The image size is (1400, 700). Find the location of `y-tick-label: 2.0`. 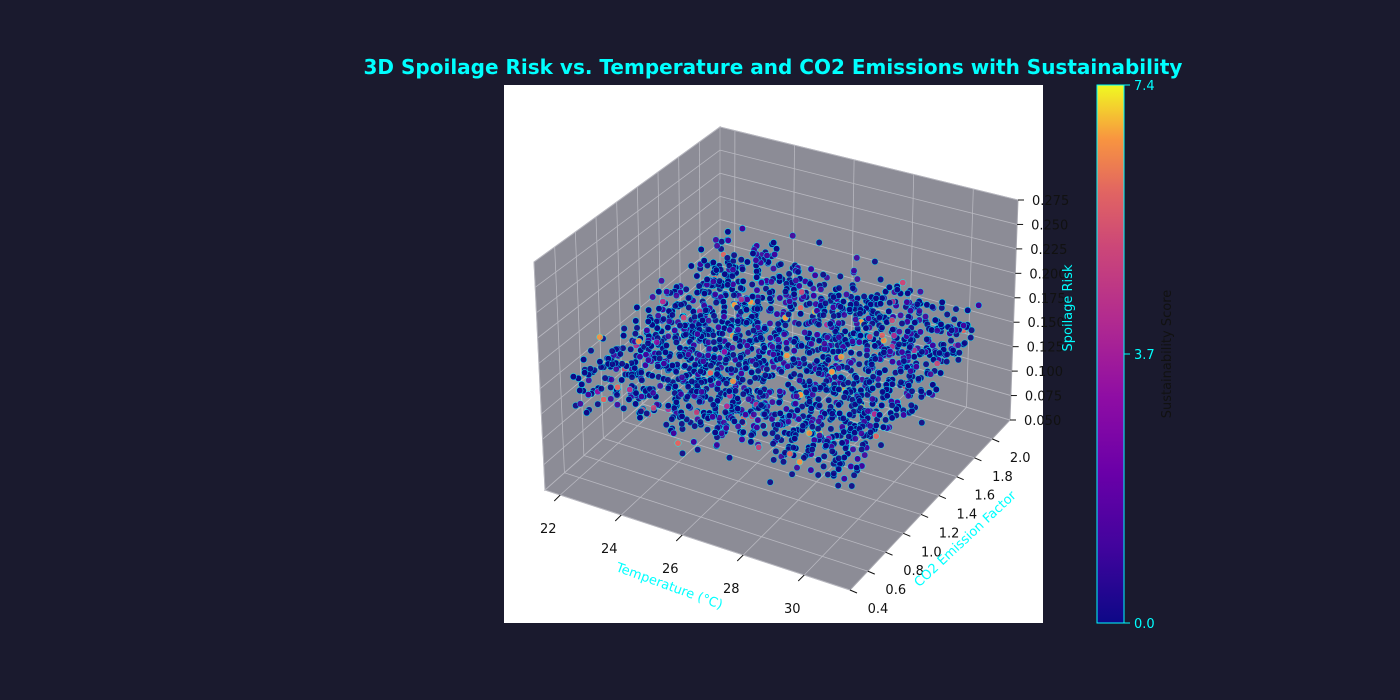

y-tick-label: 2.0 is located at coordinates (1020, 458).